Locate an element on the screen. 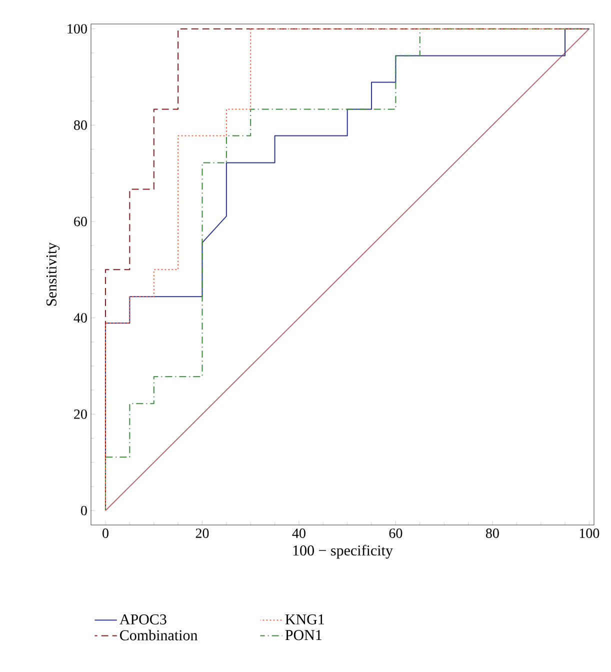  legend-label: Combination is located at coordinates (159, 635).